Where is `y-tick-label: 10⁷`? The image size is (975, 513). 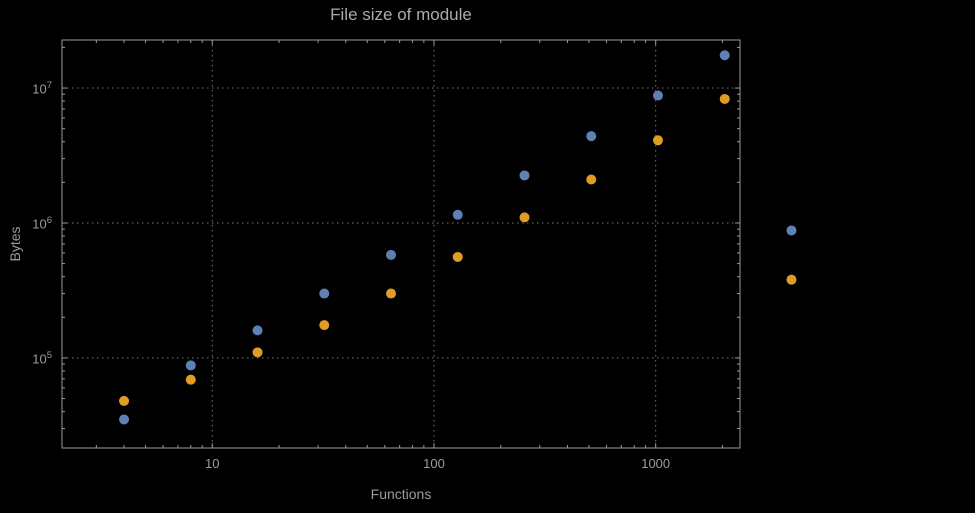 y-tick-label: 10⁷ is located at coordinates (42, 88).